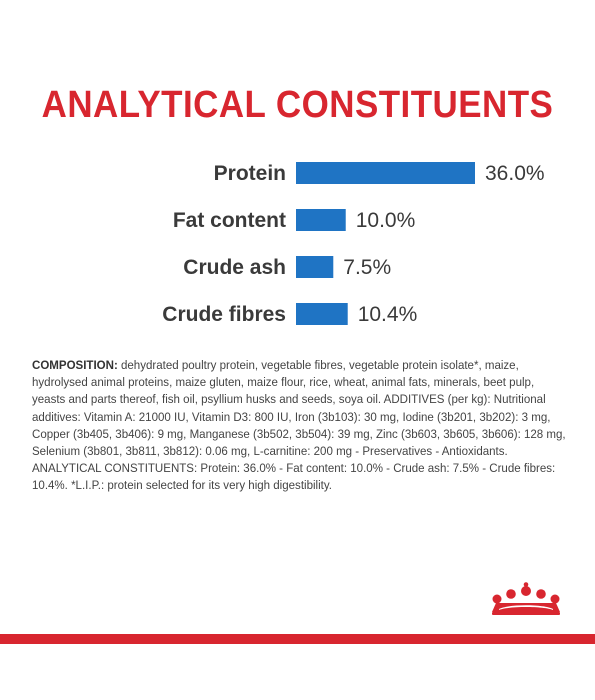  I want to click on category-label: Crude ash, so click(234, 267).